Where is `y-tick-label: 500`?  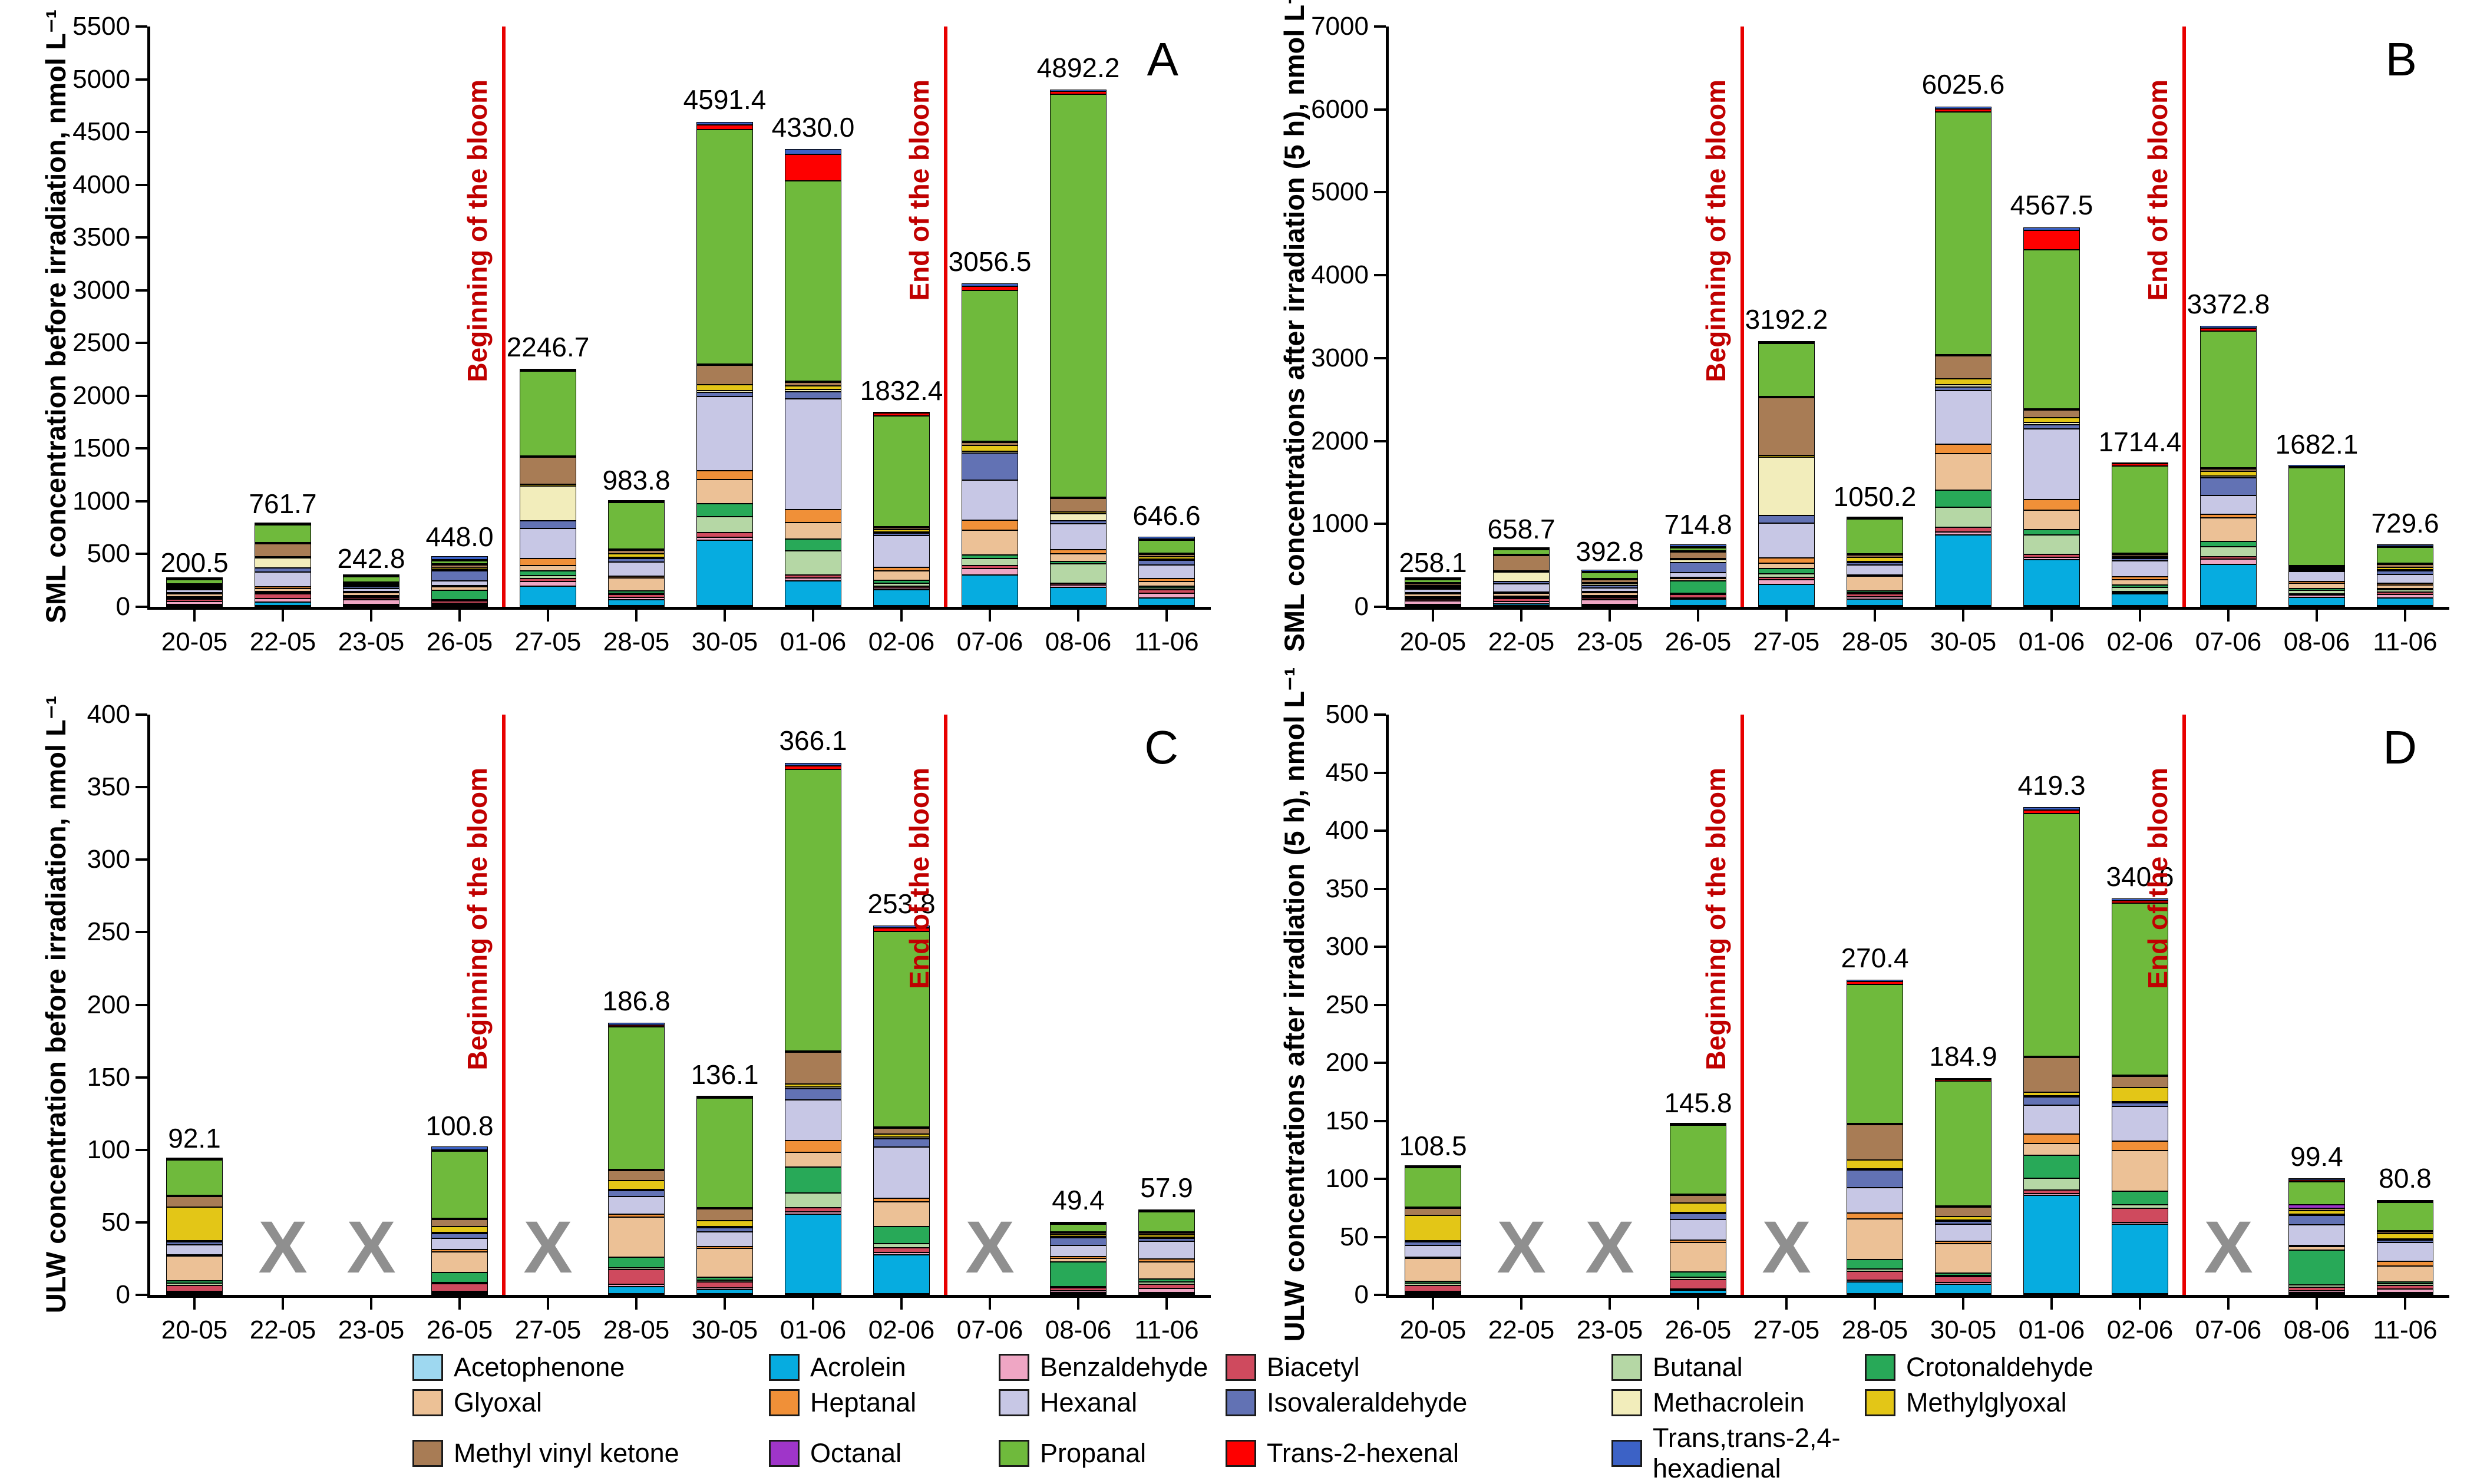 y-tick-label: 500 is located at coordinates (109, 554).